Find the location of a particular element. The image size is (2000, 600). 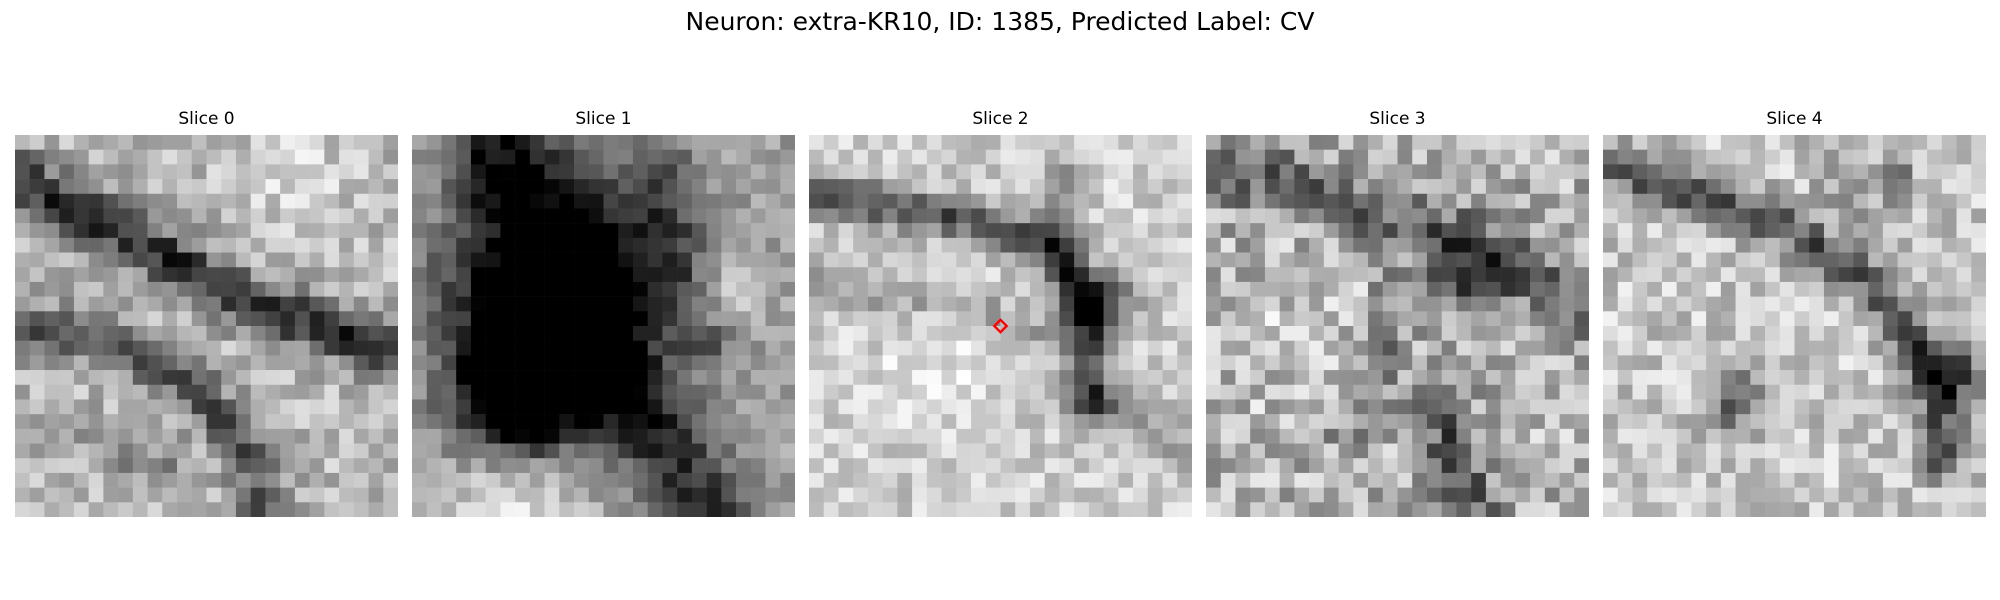

slice-panel-0: Slice 0 is located at coordinates (206, 312).